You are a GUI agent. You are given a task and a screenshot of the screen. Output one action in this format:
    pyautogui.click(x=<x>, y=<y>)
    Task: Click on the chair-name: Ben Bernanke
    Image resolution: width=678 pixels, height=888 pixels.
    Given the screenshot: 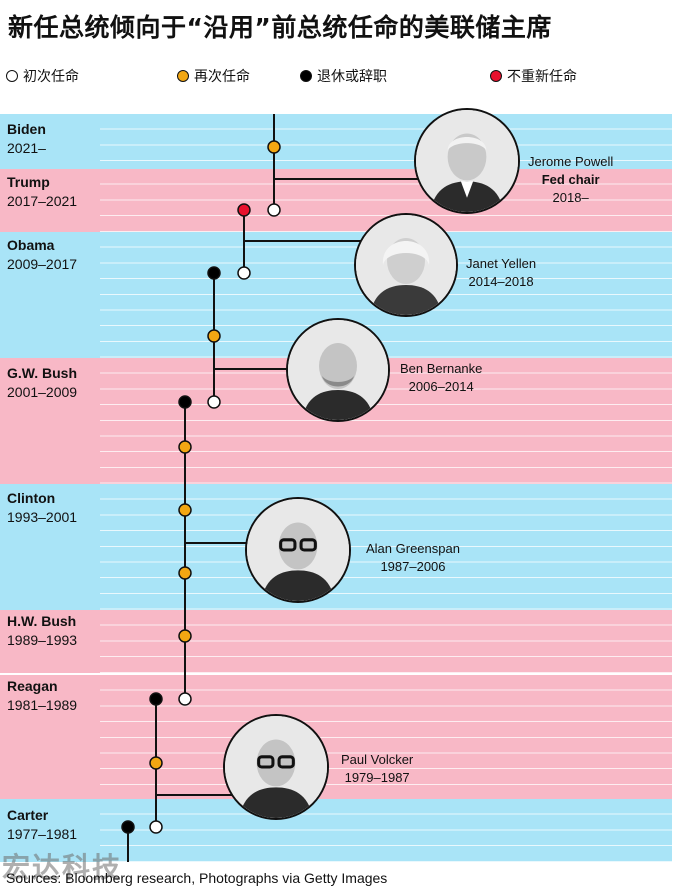 What is the action you would take?
    pyautogui.click(x=441, y=368)
    